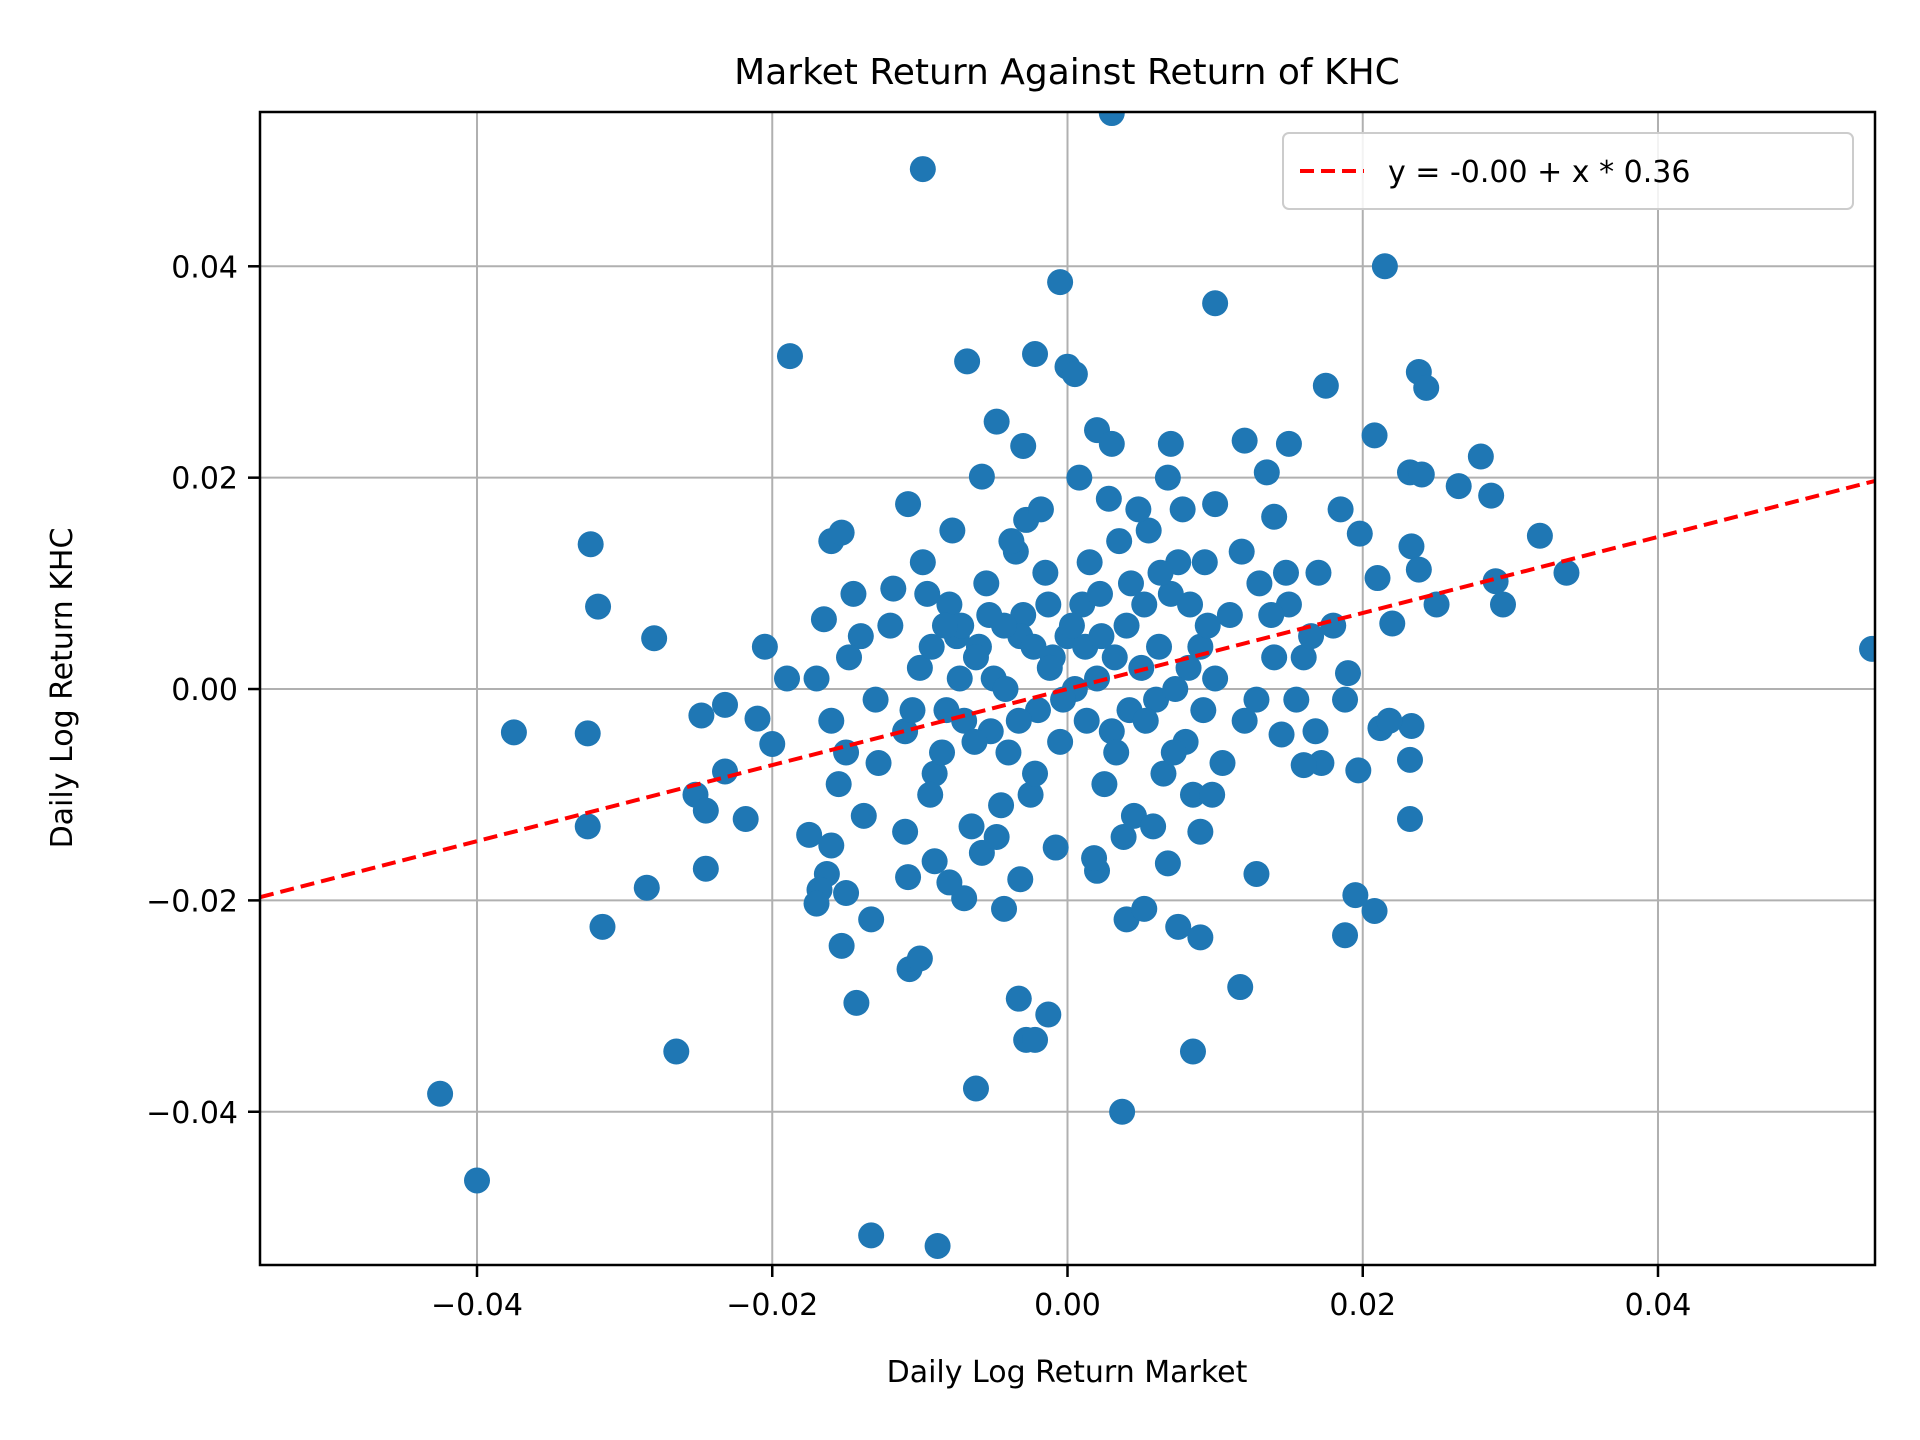  Describe the element at coordinates (192, 1113) in the screenshot. I see `y-tick-label: −0.04` at that location.